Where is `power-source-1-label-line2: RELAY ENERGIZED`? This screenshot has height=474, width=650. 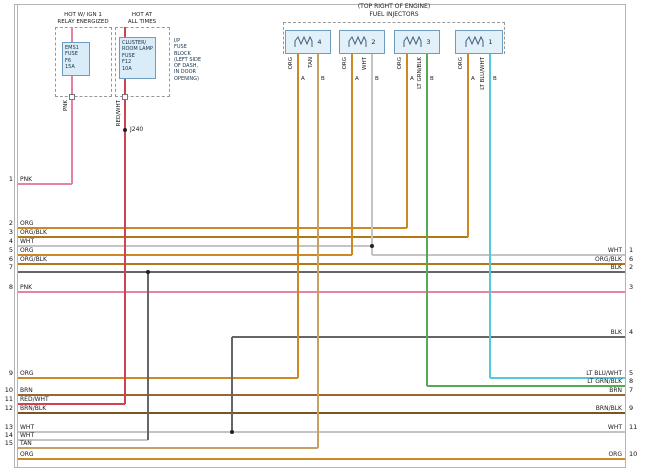
power-source-1-label-line2: RELAY ENERGIZED is located at coordinates (83, 22).